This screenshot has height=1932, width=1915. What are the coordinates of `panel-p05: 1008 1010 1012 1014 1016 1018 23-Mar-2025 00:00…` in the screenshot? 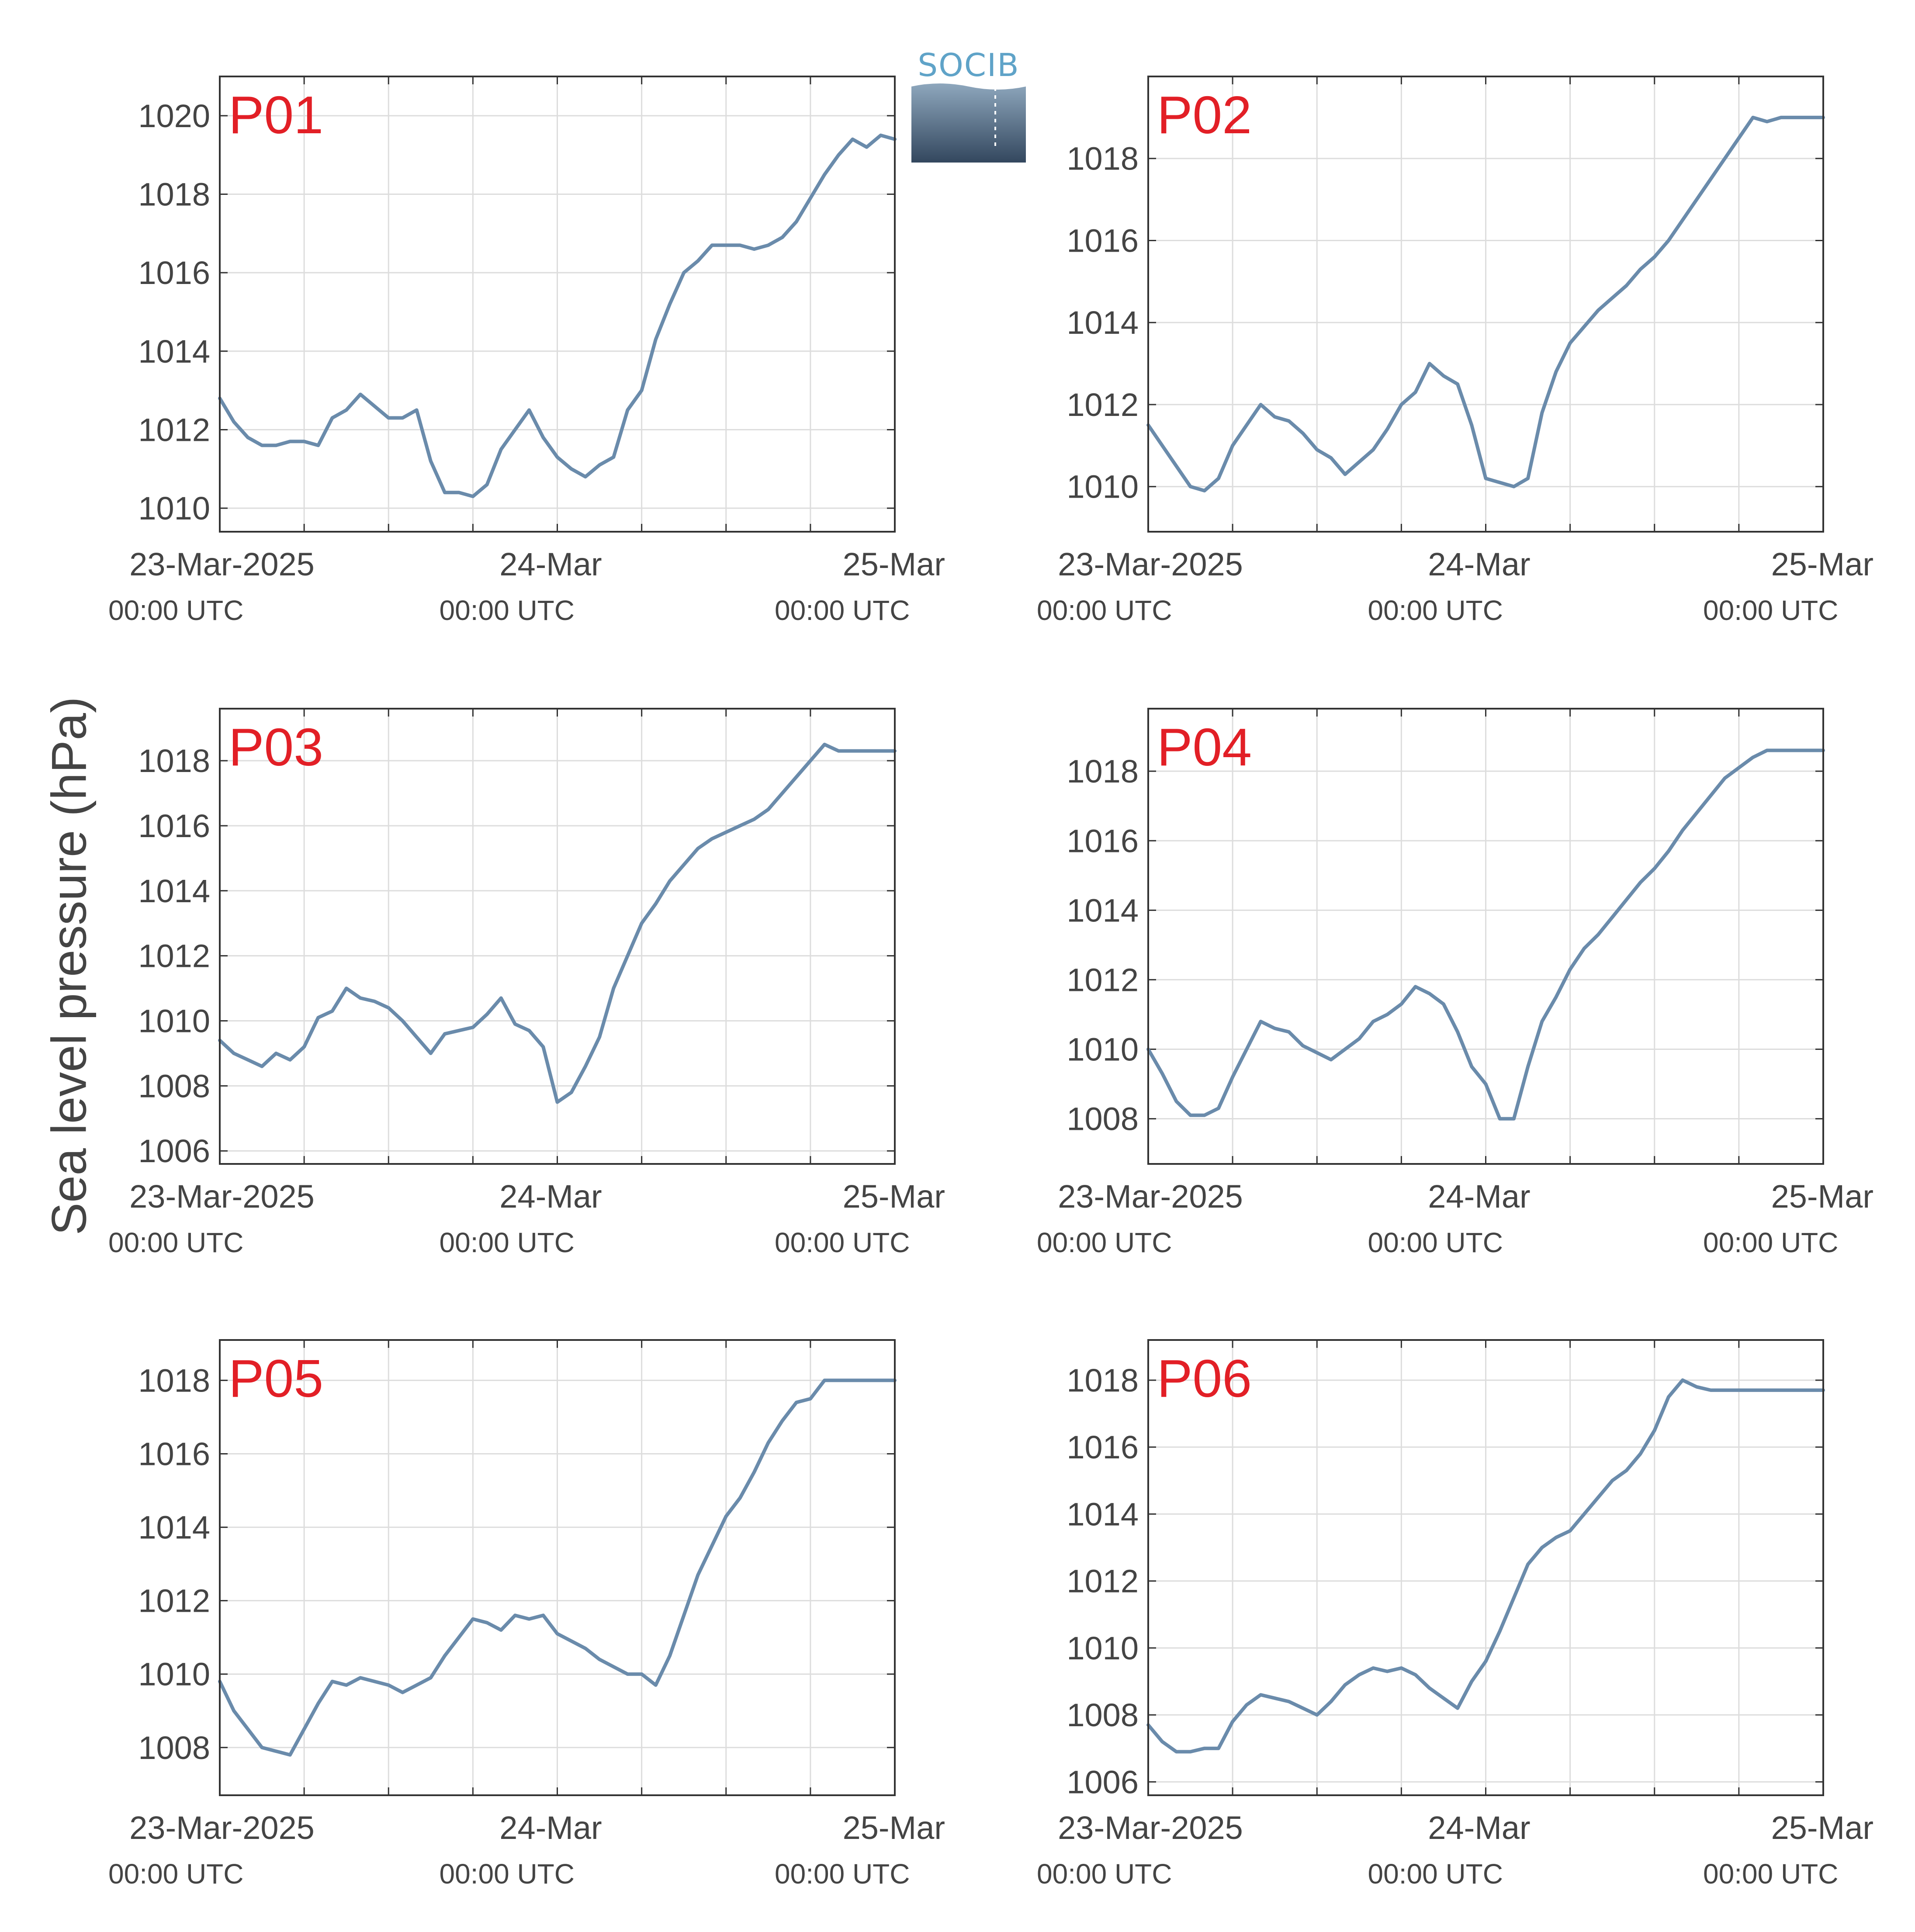 It's located at (526, 1614).